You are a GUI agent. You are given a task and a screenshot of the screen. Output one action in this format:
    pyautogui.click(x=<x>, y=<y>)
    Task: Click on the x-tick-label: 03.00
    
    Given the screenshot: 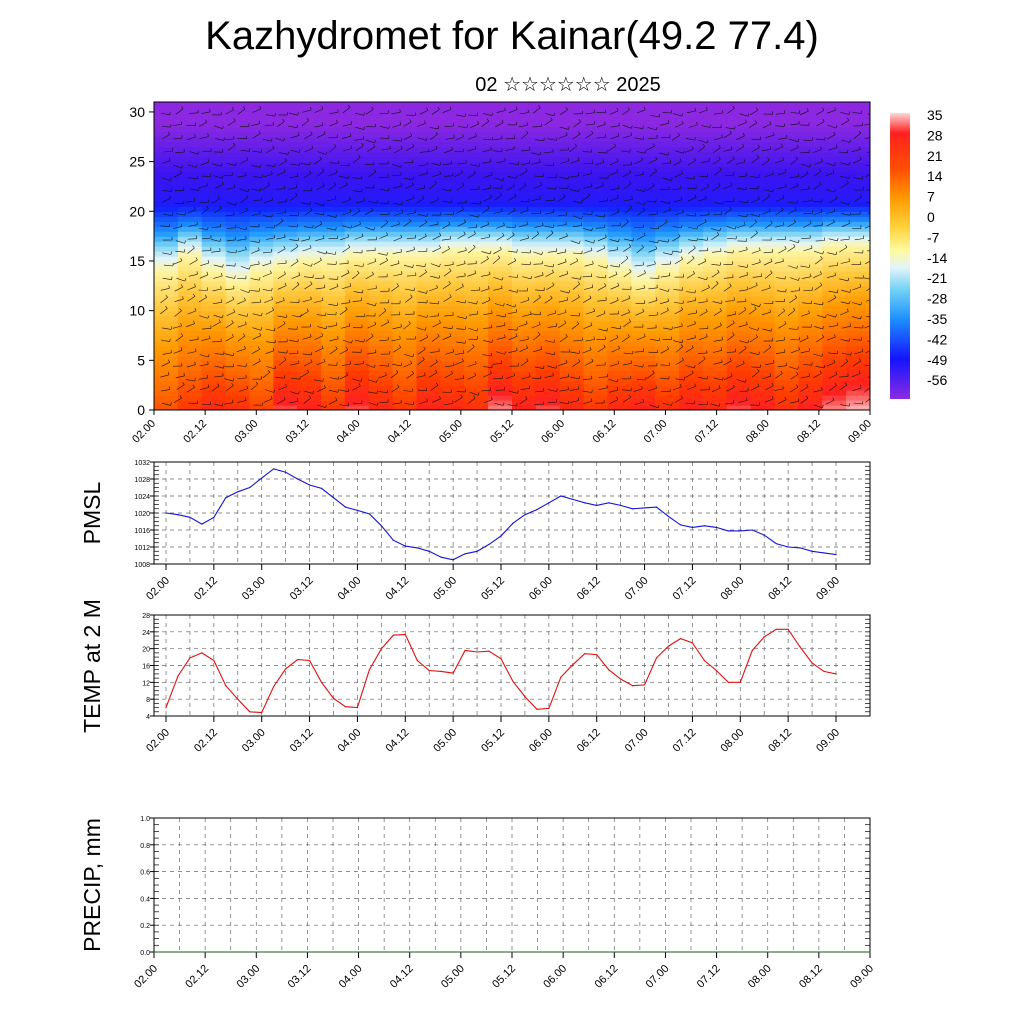 What is the action you would take?
    pyautogui.click(x=254, y=741)
    